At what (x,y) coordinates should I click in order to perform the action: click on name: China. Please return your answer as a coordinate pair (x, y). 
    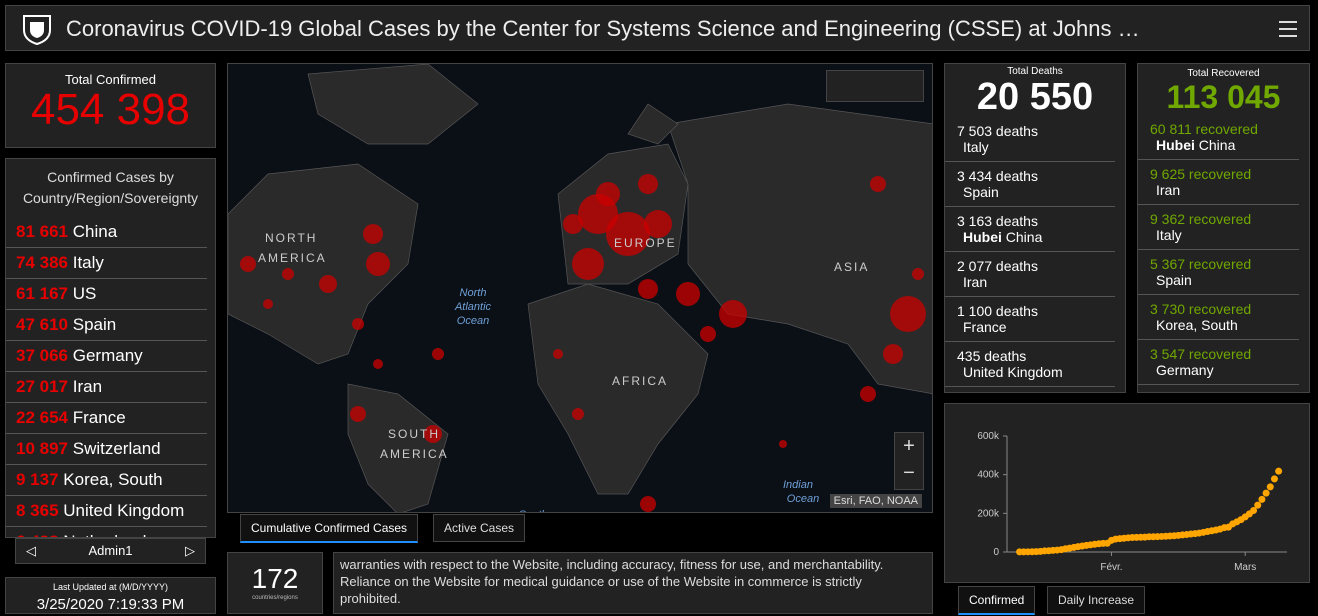
    Looking at the image, I should click on (95, 231).